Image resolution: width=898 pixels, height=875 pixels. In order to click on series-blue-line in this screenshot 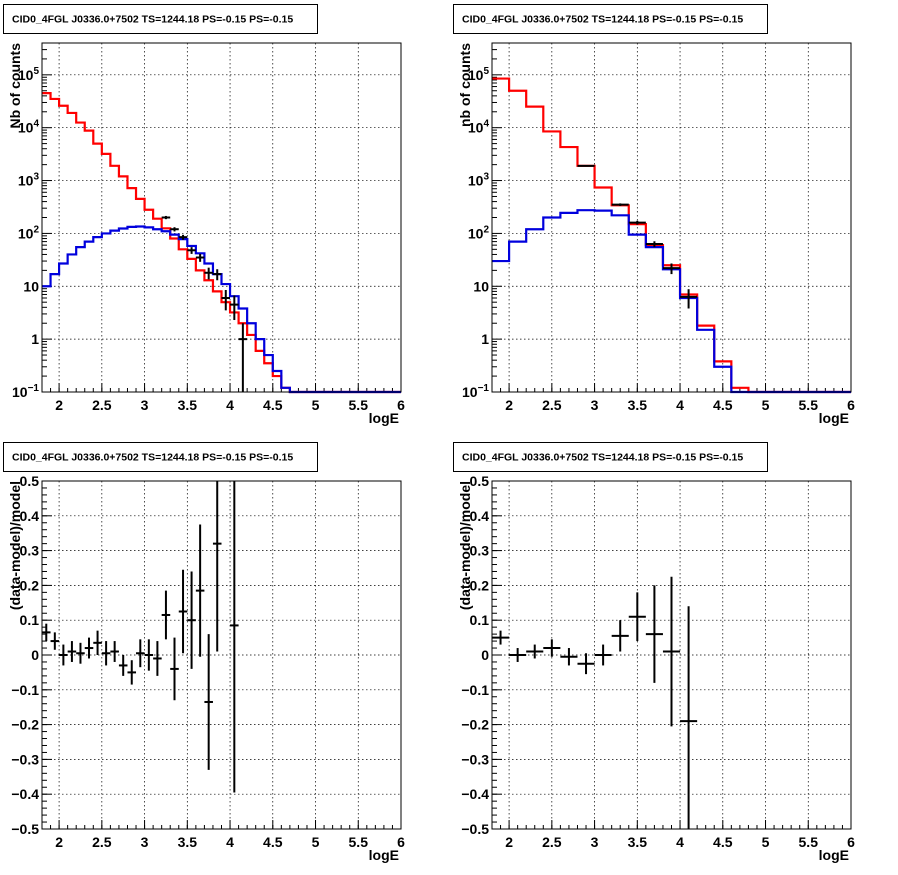, I will do `click(671, 301)`.